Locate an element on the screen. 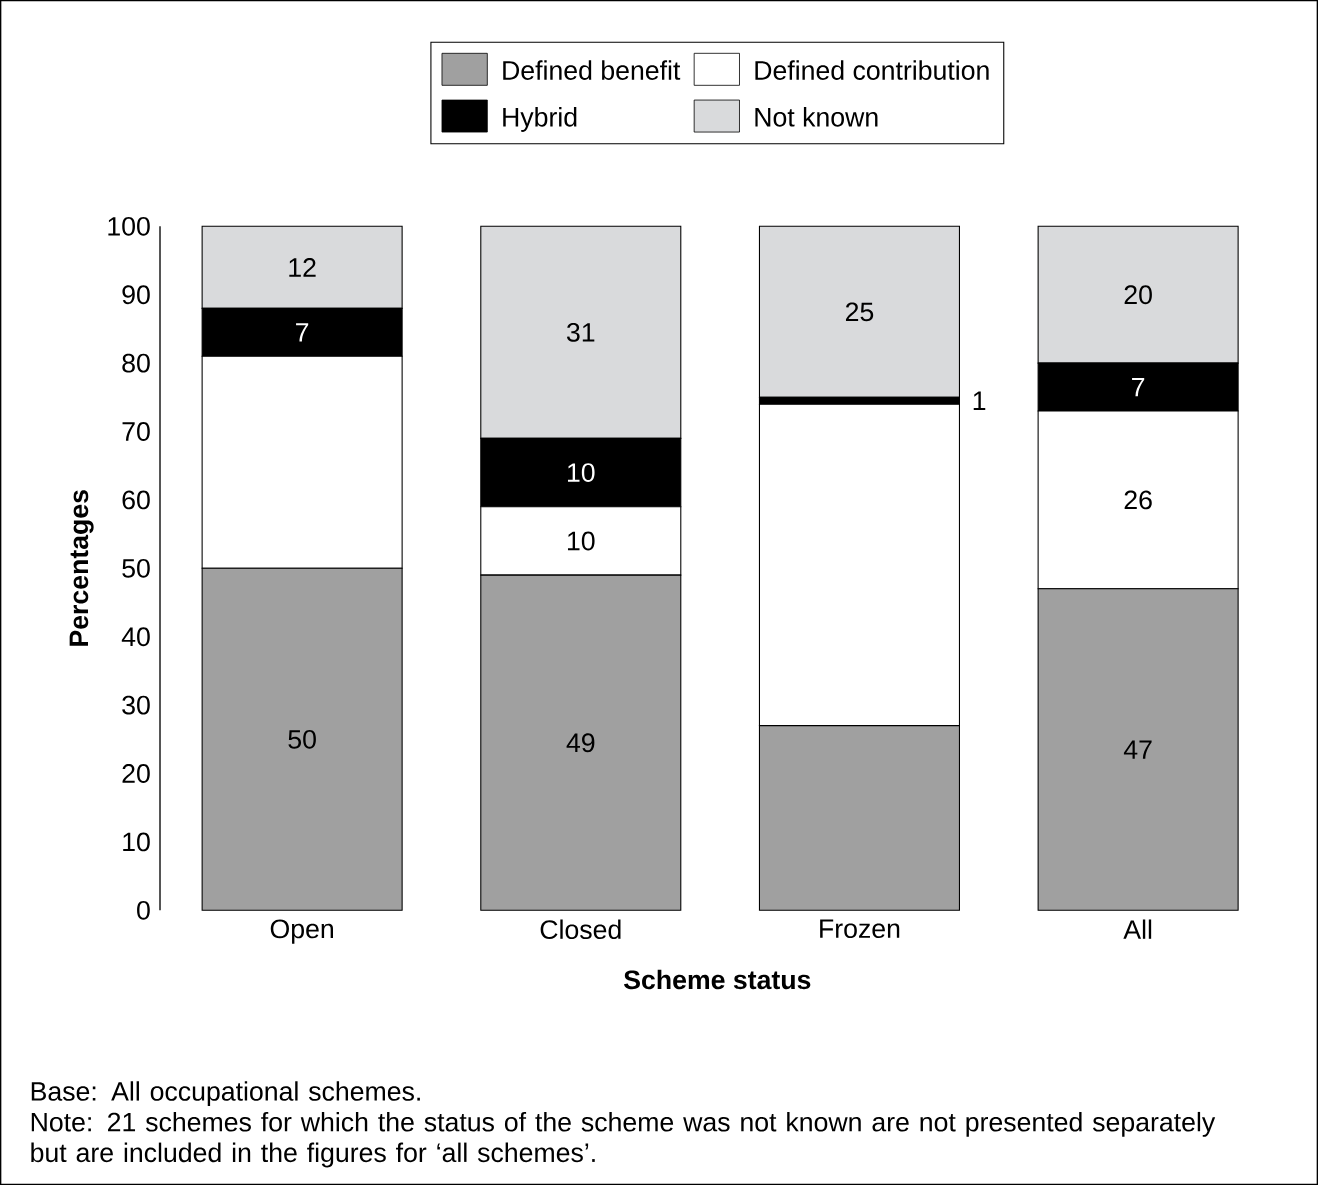 This screenshot has width=1318, height=1185. data-label: 26 is located at coordinates (1138, 500).